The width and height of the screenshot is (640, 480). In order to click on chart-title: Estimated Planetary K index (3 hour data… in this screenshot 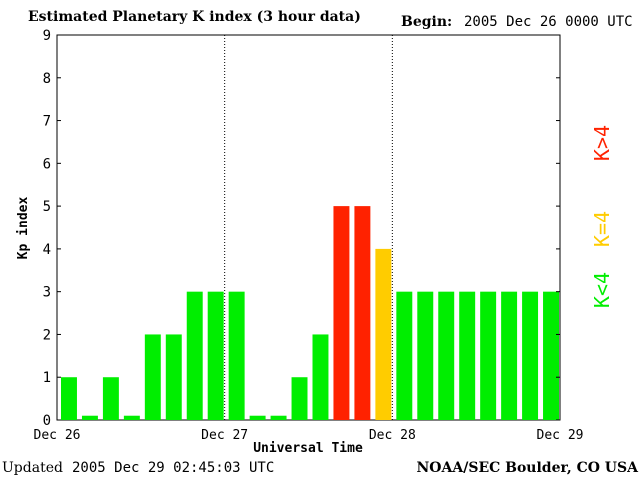, I will do `click(194, 17)`.